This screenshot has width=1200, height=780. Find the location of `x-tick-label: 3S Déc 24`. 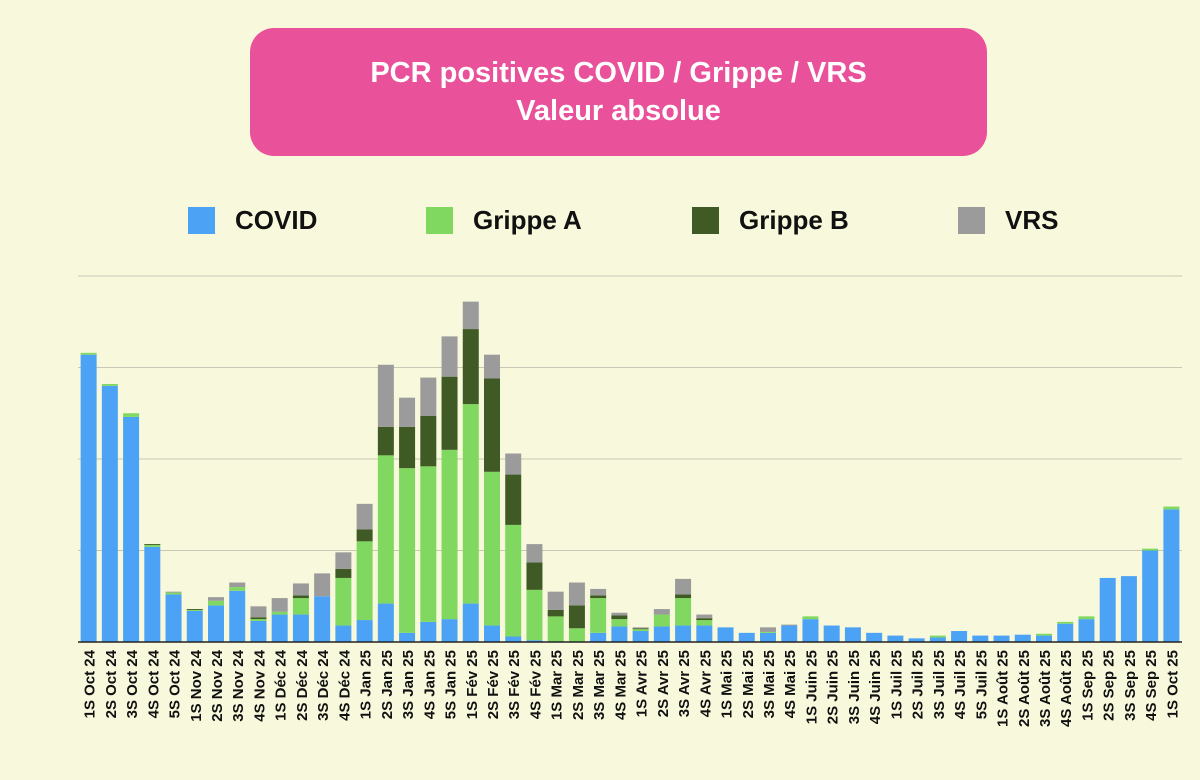

x-tick-label: 3S Déc 24 is located at coordinates (323, 685).